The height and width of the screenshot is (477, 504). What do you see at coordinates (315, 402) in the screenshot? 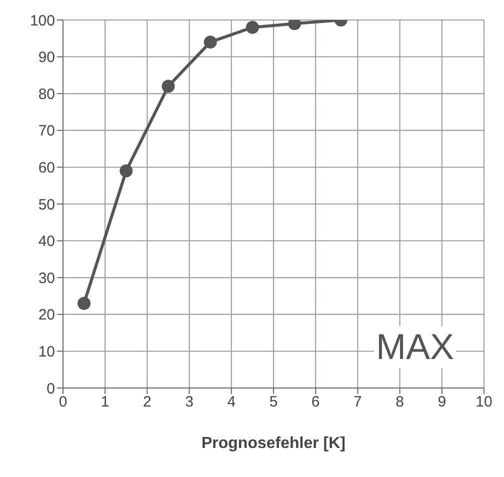
I see `x-tick-label: 6` at bounding box center [315, 402].